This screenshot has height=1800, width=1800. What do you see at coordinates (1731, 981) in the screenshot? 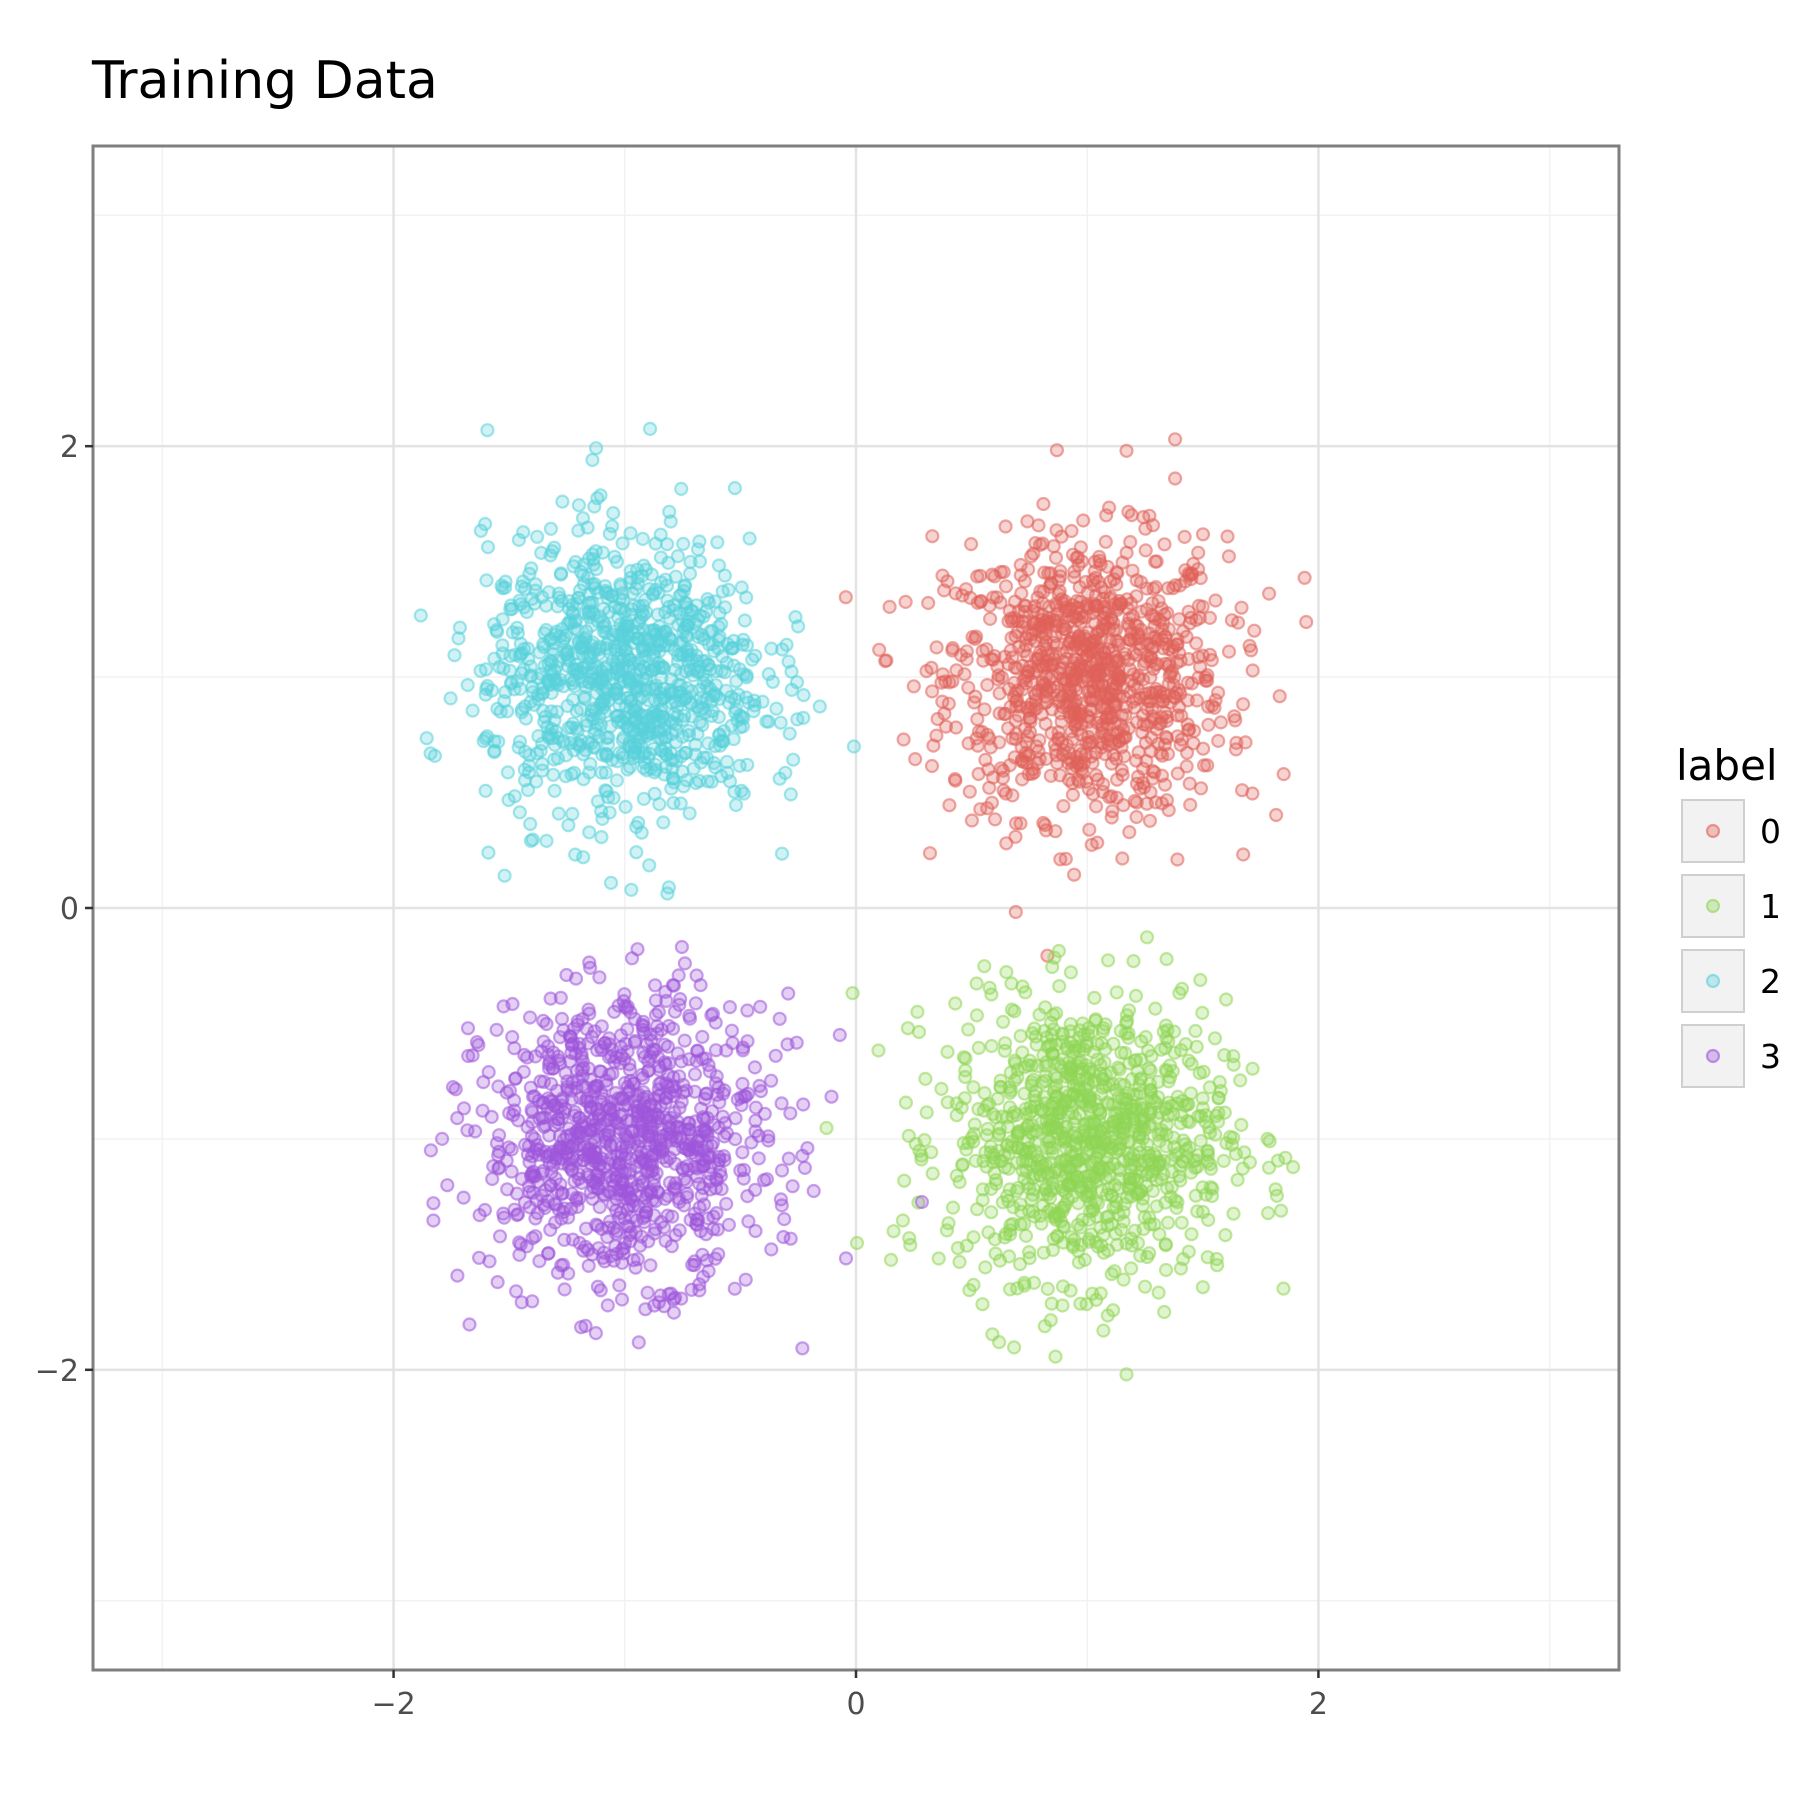
I see `legend-item-2: 2` at bounding box center [1731, 981].